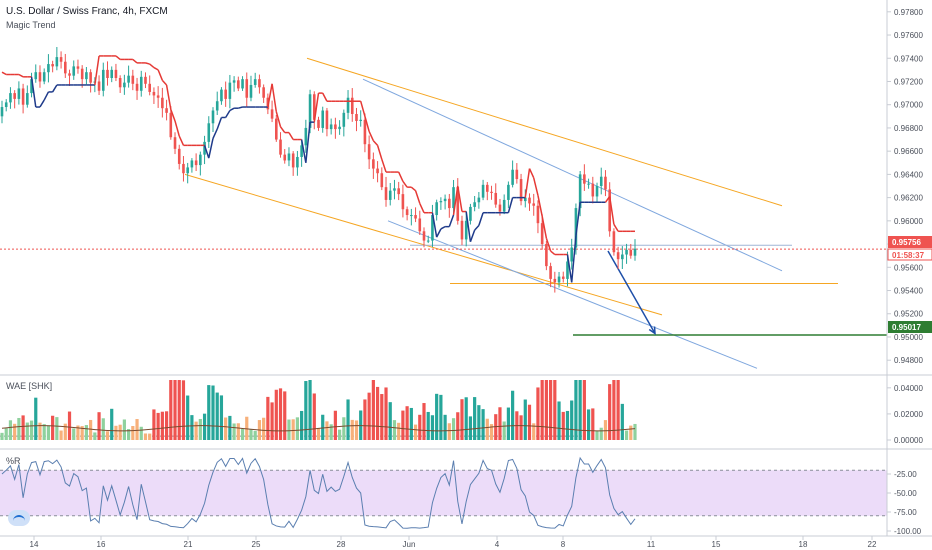 The image size is (932, 550). Describe the element at coordinates (341, 544) in the screenshot. I see `x-tick-label: 28` at that location.